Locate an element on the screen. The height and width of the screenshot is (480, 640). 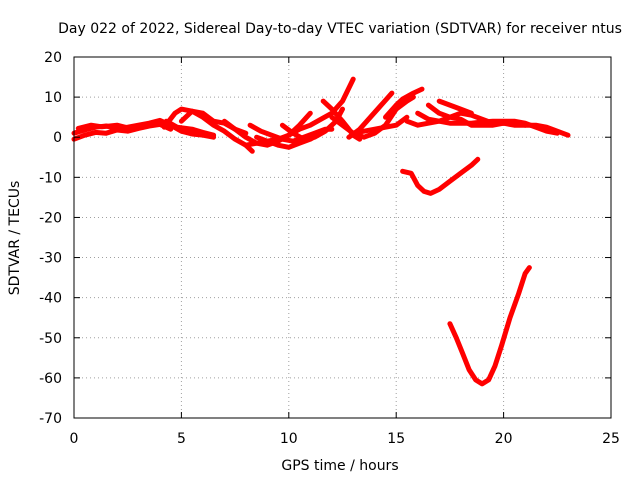
y-tick-label: -70 is located at coordinates (50, 419).